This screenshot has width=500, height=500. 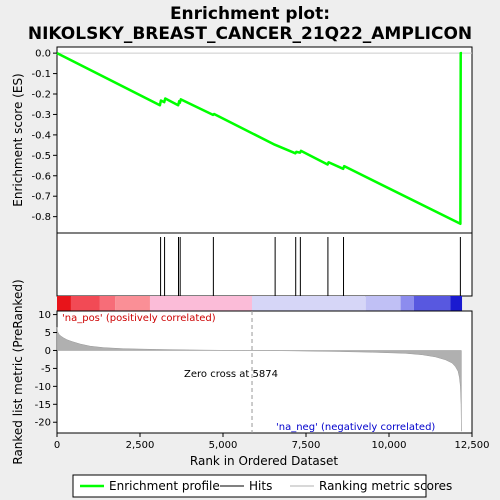 What do you see at coordinates (41, 135) in the screenshot?
I see `es-y-tick-label: -0.4` at bounding box center [41, 135].